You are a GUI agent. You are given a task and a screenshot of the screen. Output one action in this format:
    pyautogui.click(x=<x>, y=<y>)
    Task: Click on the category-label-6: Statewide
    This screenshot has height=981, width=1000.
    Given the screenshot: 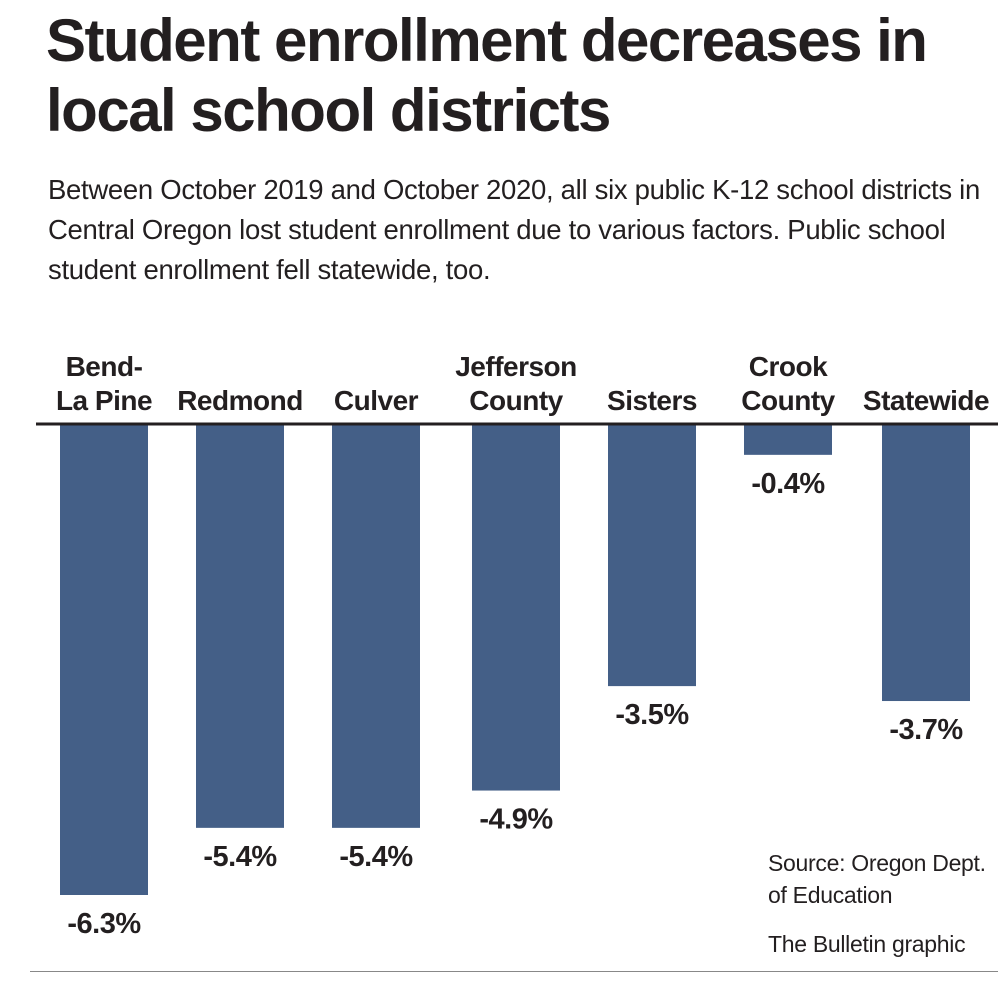 What is the action you would take?
    pyautogui.click(x=926, y=400)
    